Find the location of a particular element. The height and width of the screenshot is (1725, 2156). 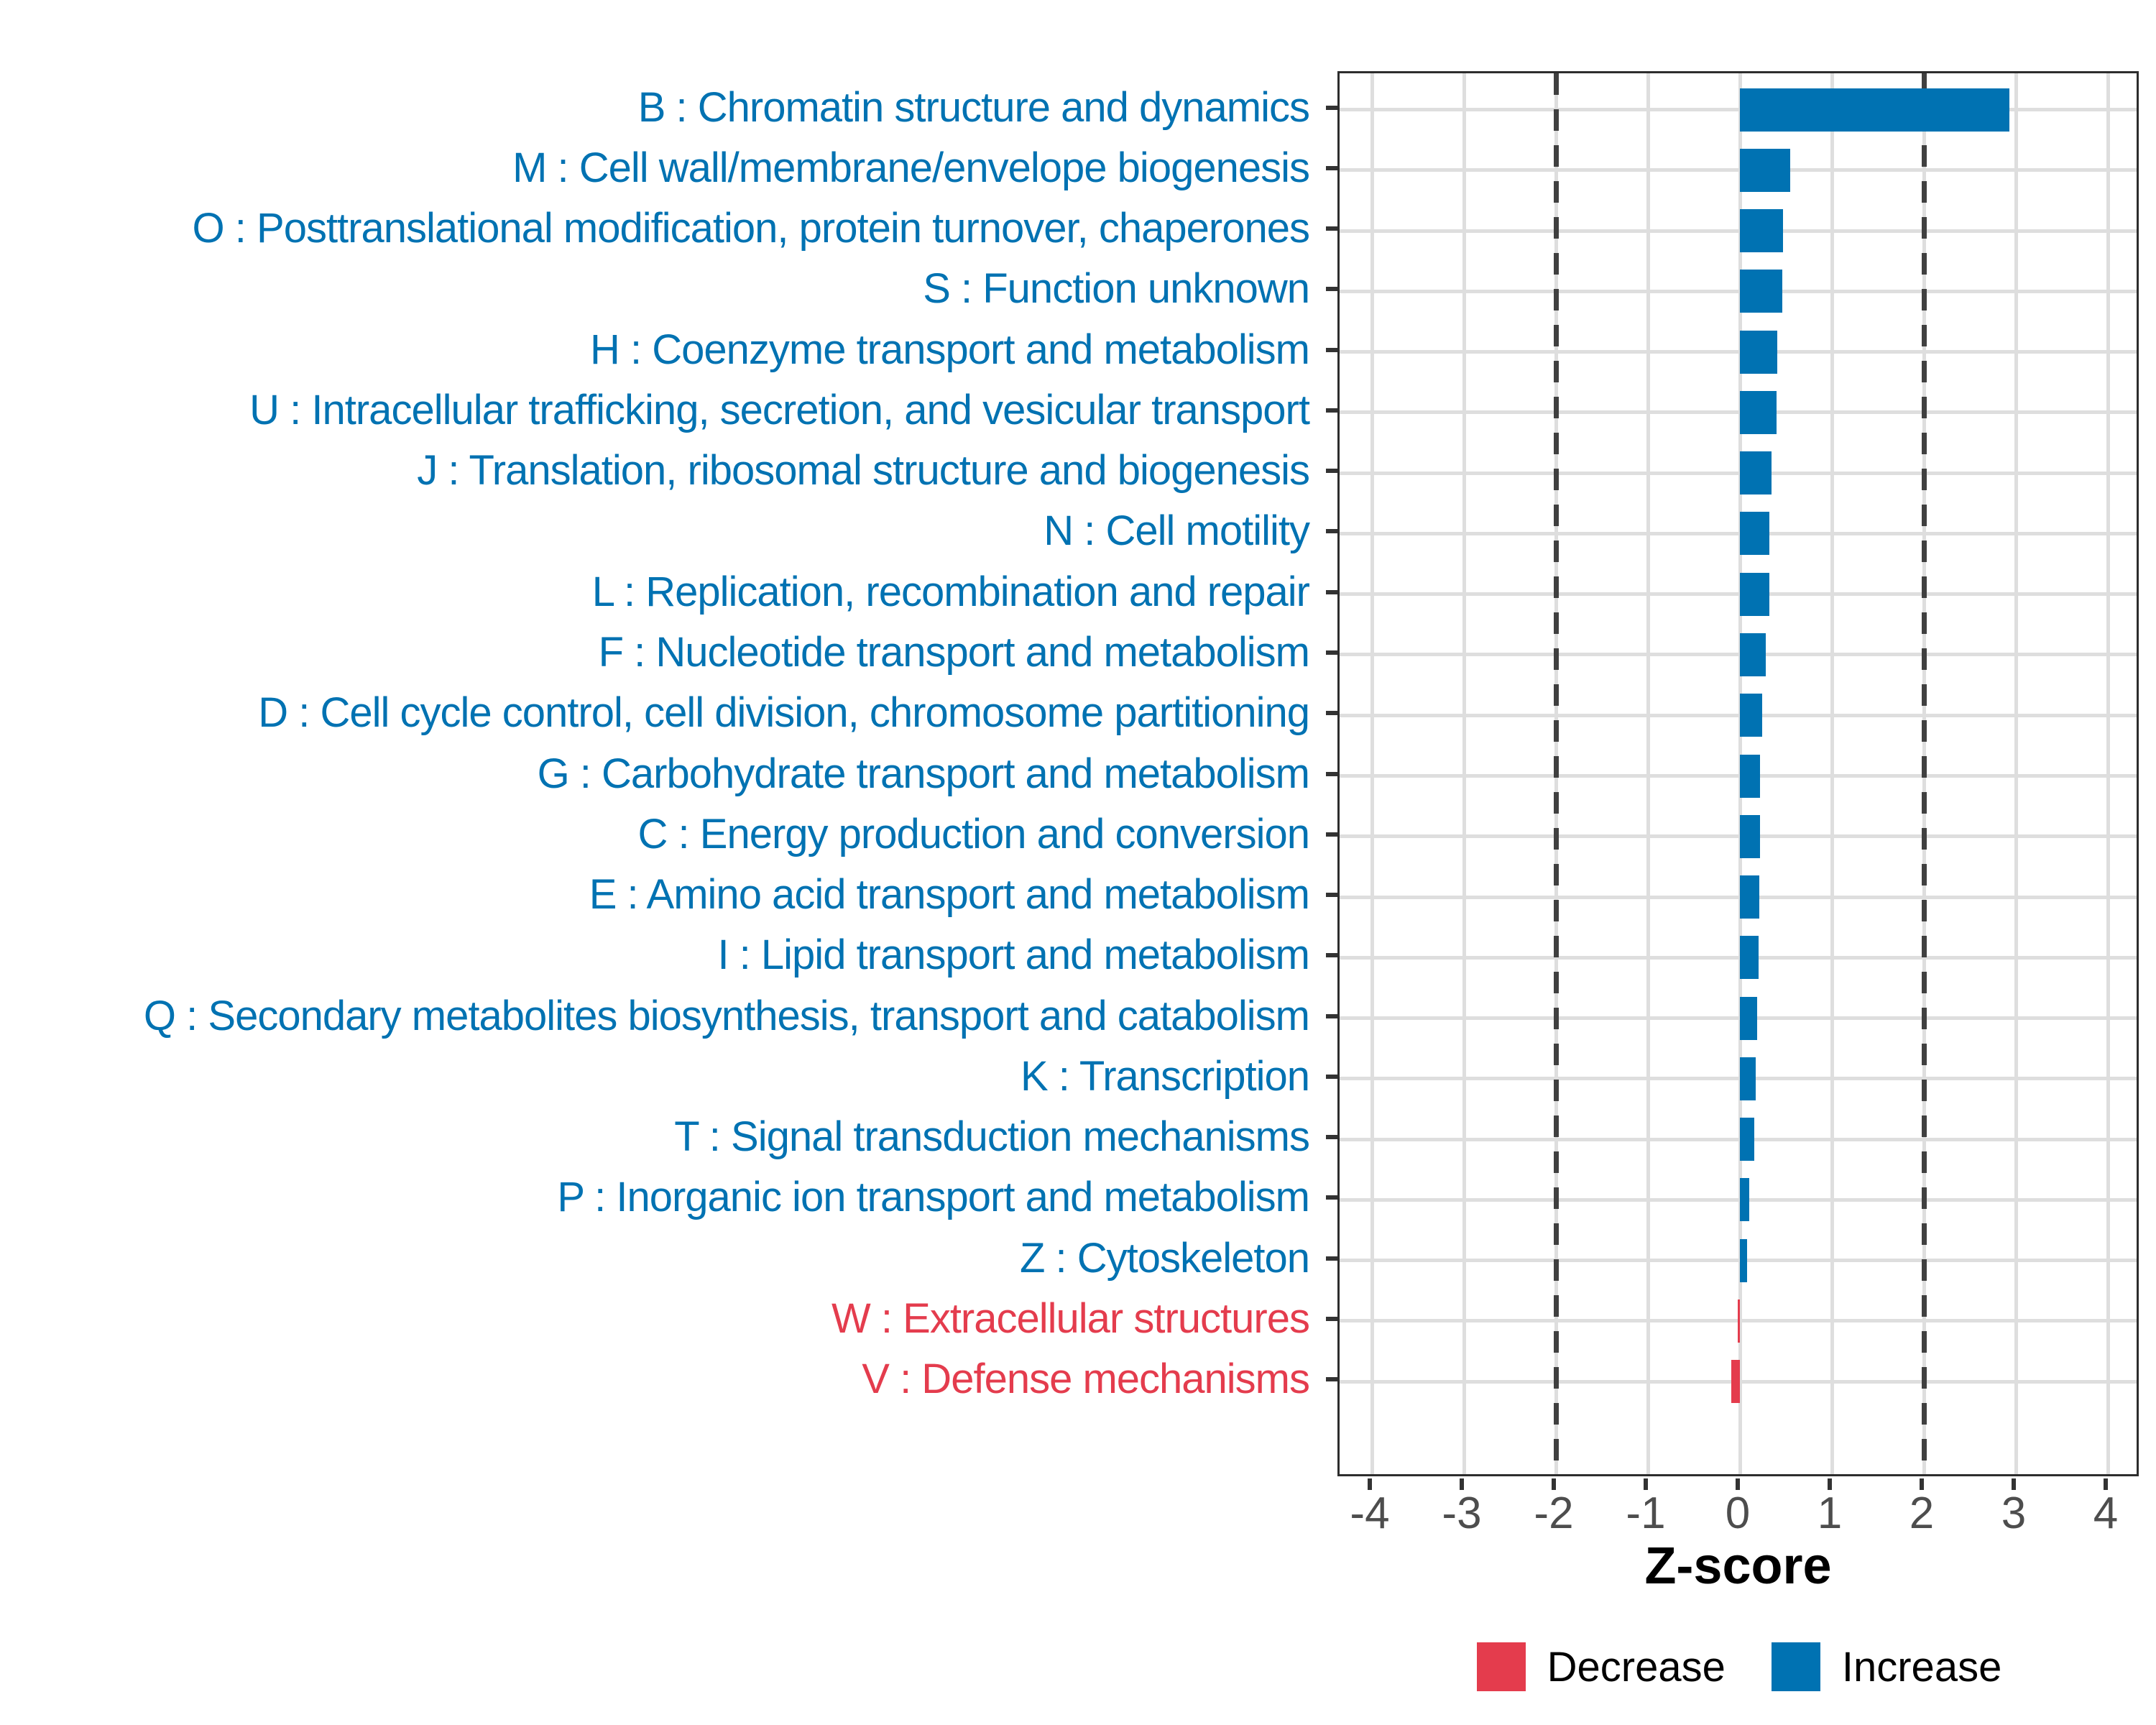

category-label: E : Amino acid transport and metabolism is located at coordinates (950, 895).